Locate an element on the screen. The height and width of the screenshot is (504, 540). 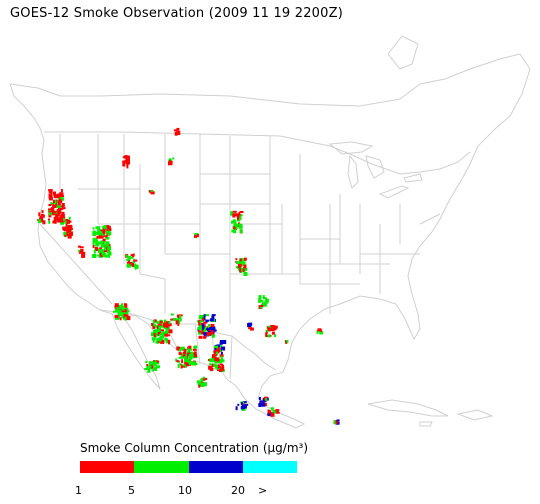
lake-superior is located at coordinates (351, 148).